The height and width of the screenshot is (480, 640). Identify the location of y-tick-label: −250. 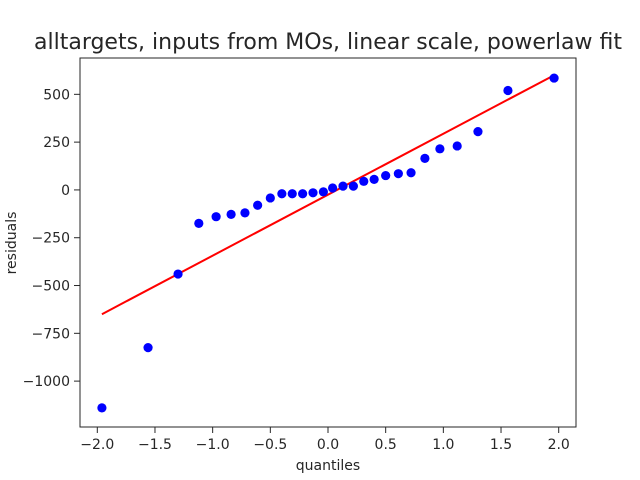
(51, 239).